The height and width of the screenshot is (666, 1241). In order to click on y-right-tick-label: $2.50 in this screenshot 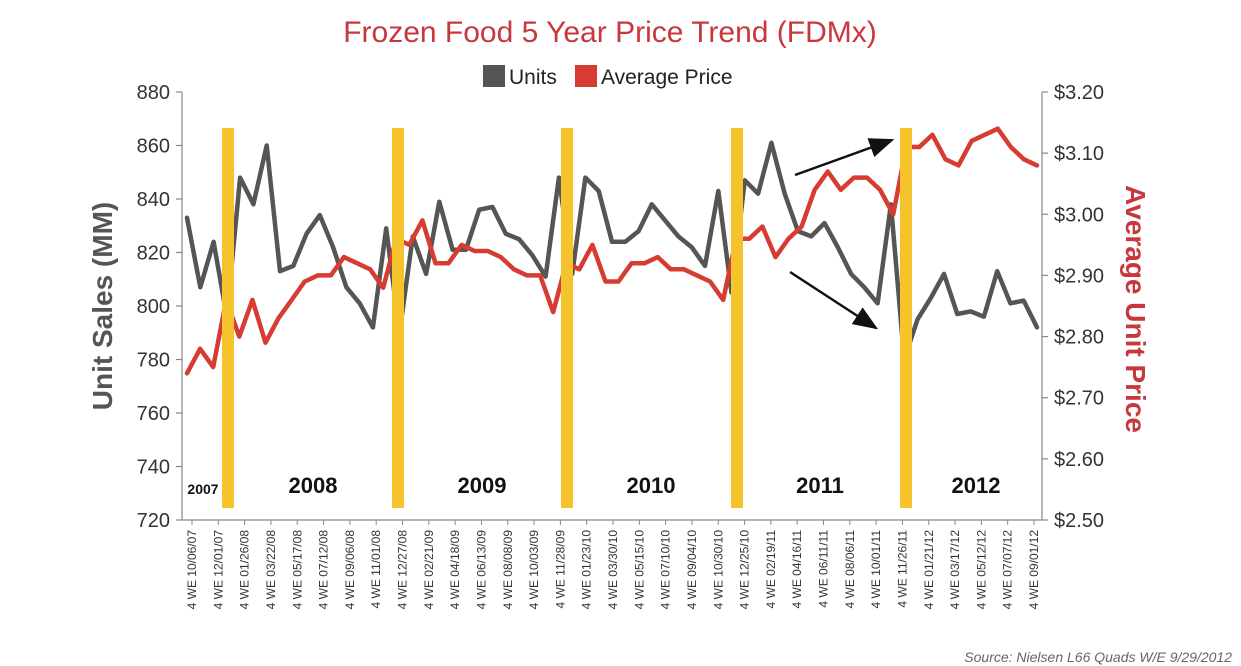, I will do `click(1079, 521)`.